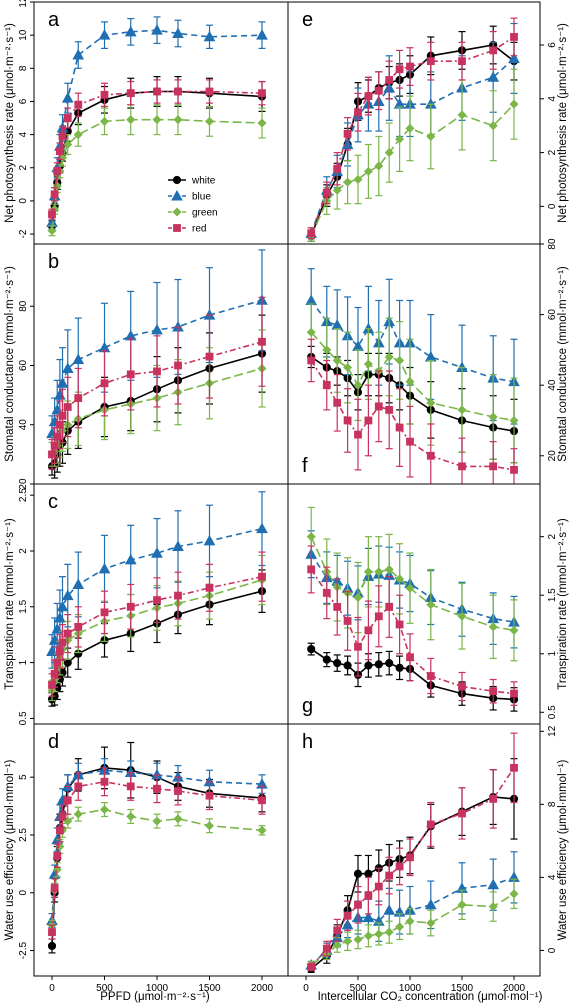 This screenshot has height=1008, width=576. I want to click on y-axis-label-c: Transpiration rate (mmol·m⁻²·s⁻¹), so click(10, 604).